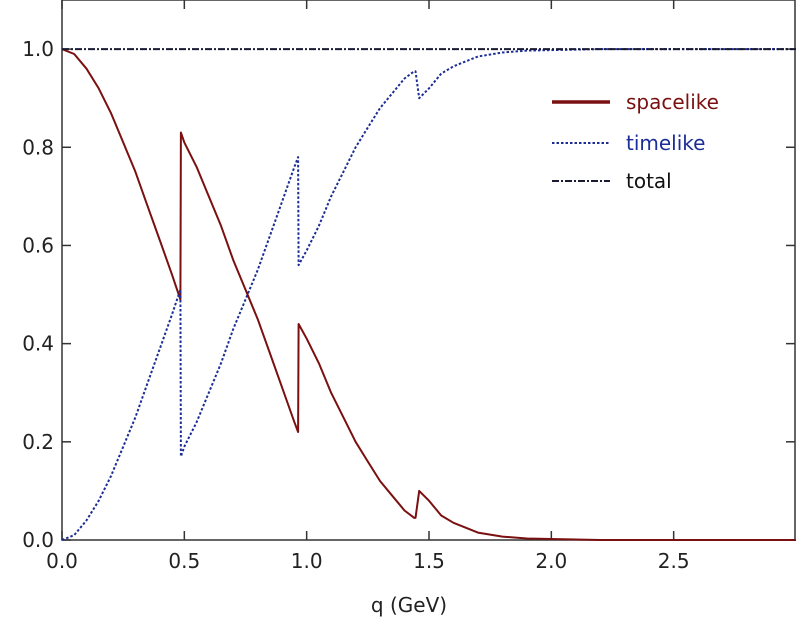 The height and width of the screenshot is (626, 796). I want to click on legend-label-timelike: timelike, so click(665, 143).